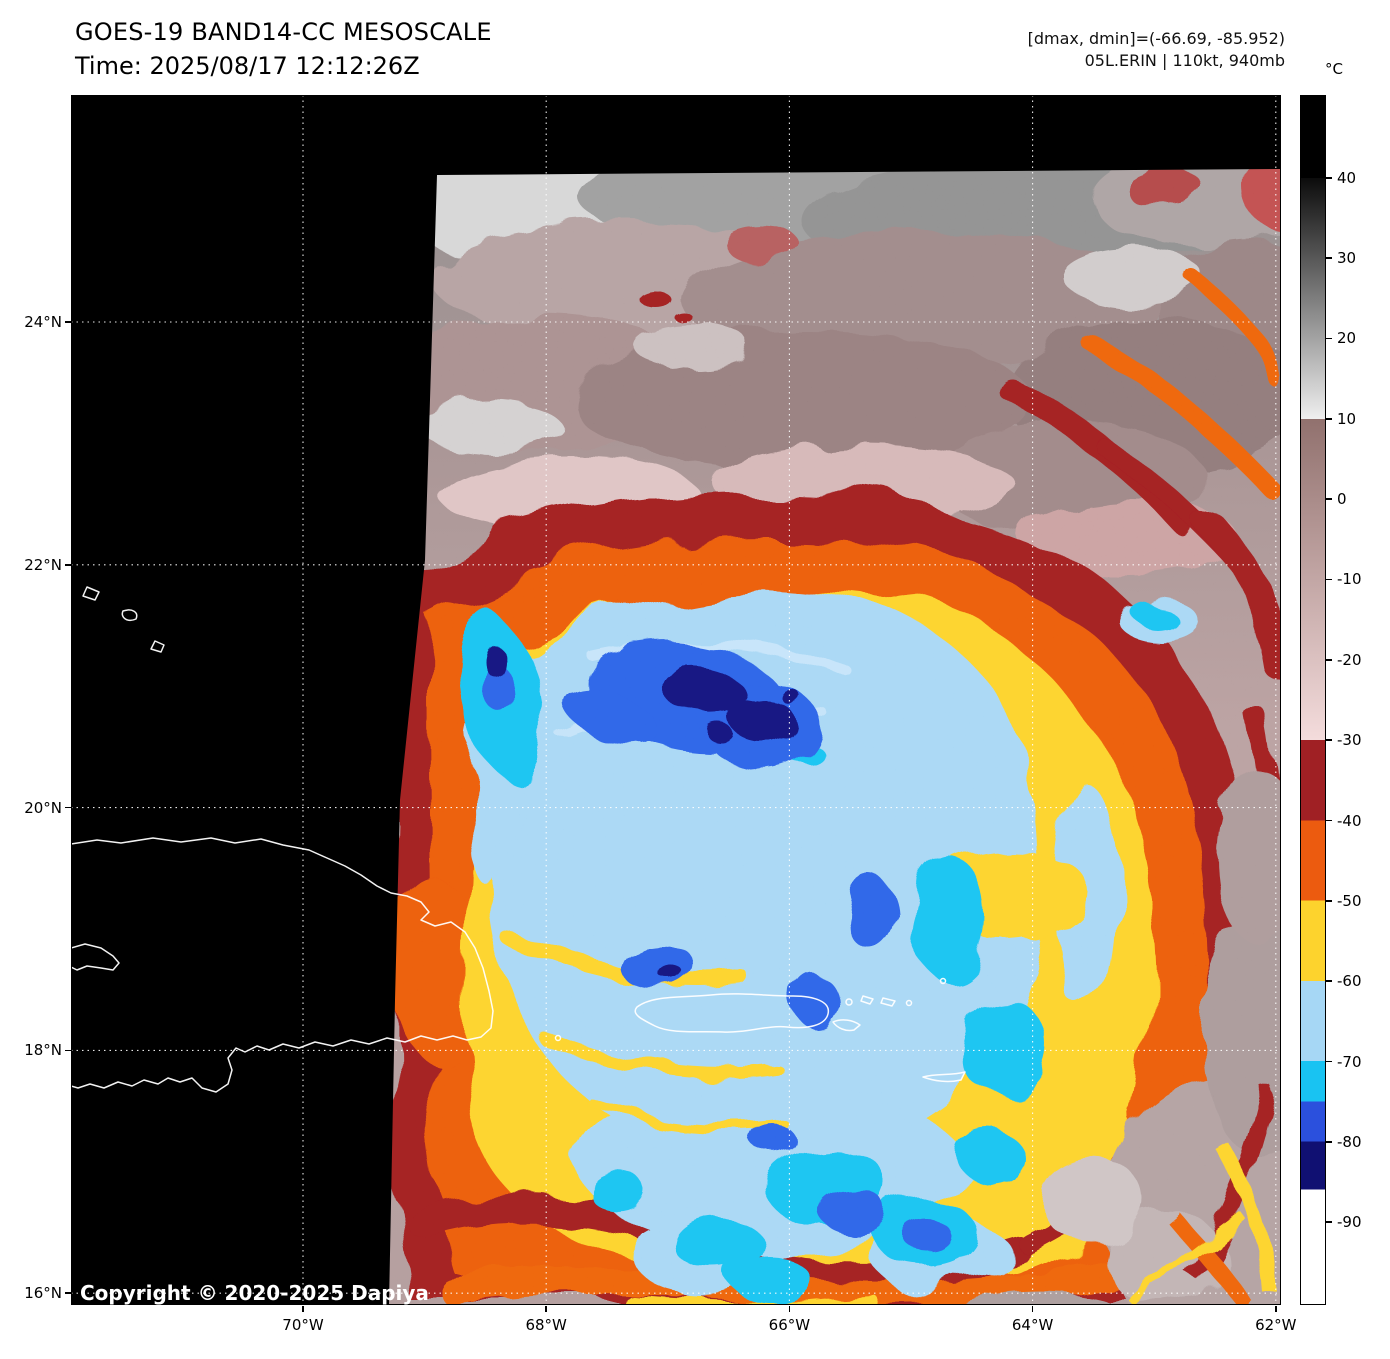 Image resolution: width=1390 pixels, height=1359 pixels. Describe the element at coordinates (1347, 258) in the screenshot. I see `colorbar-tick-label: 30` at that location.